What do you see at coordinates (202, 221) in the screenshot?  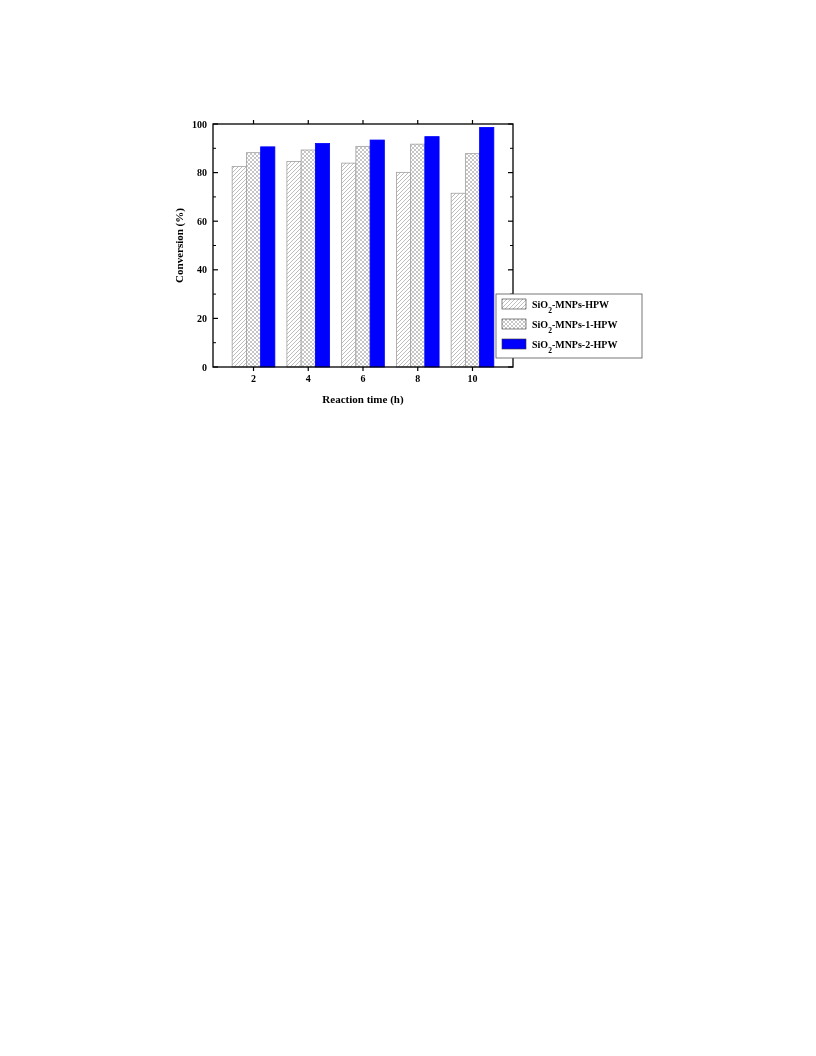 I see `y-tick-label: 60` at bounding box center [202, 221].